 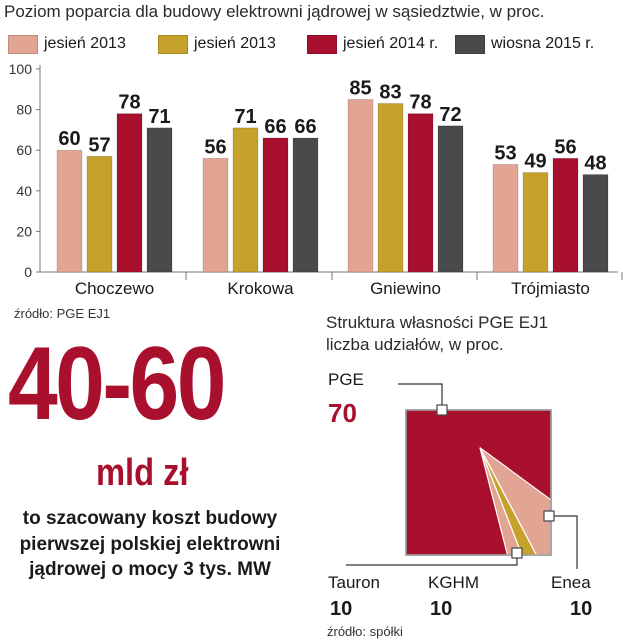 I want to click on owner-value-enea: 10, so click(x=581, y=609).